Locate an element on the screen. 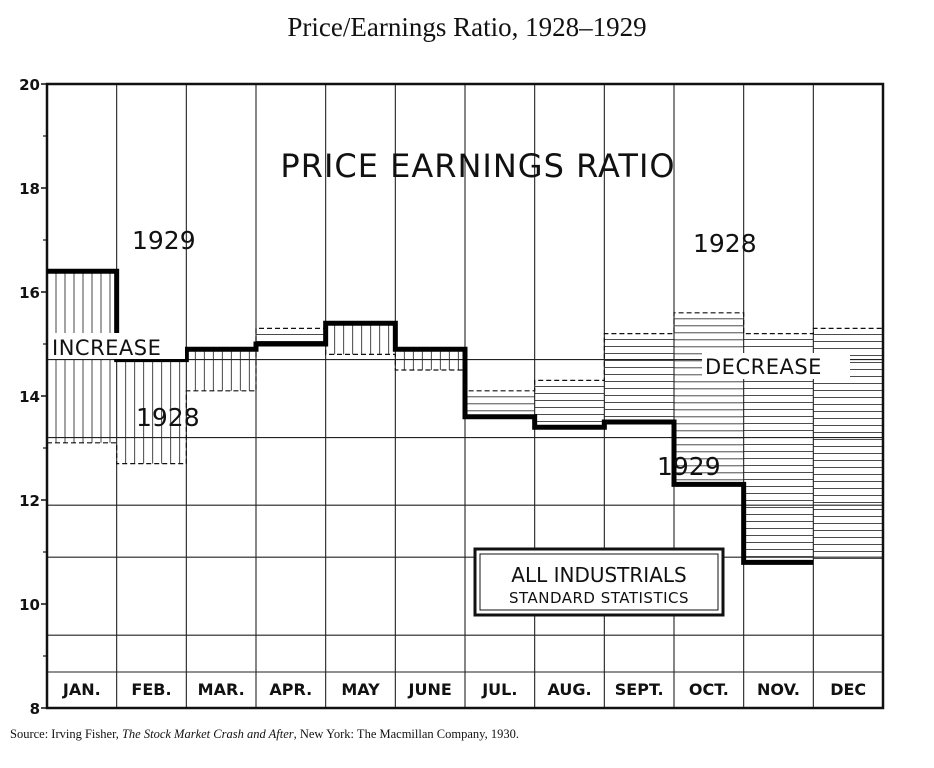 The width and height of the screenshot is (934, 768). y-tick-label: 14 is located at coordinates (29, 397).